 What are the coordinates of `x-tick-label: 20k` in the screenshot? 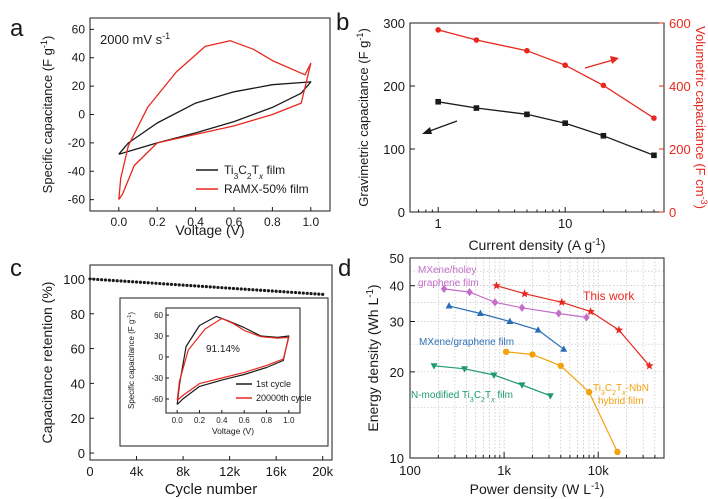 It's located at (322, 471).